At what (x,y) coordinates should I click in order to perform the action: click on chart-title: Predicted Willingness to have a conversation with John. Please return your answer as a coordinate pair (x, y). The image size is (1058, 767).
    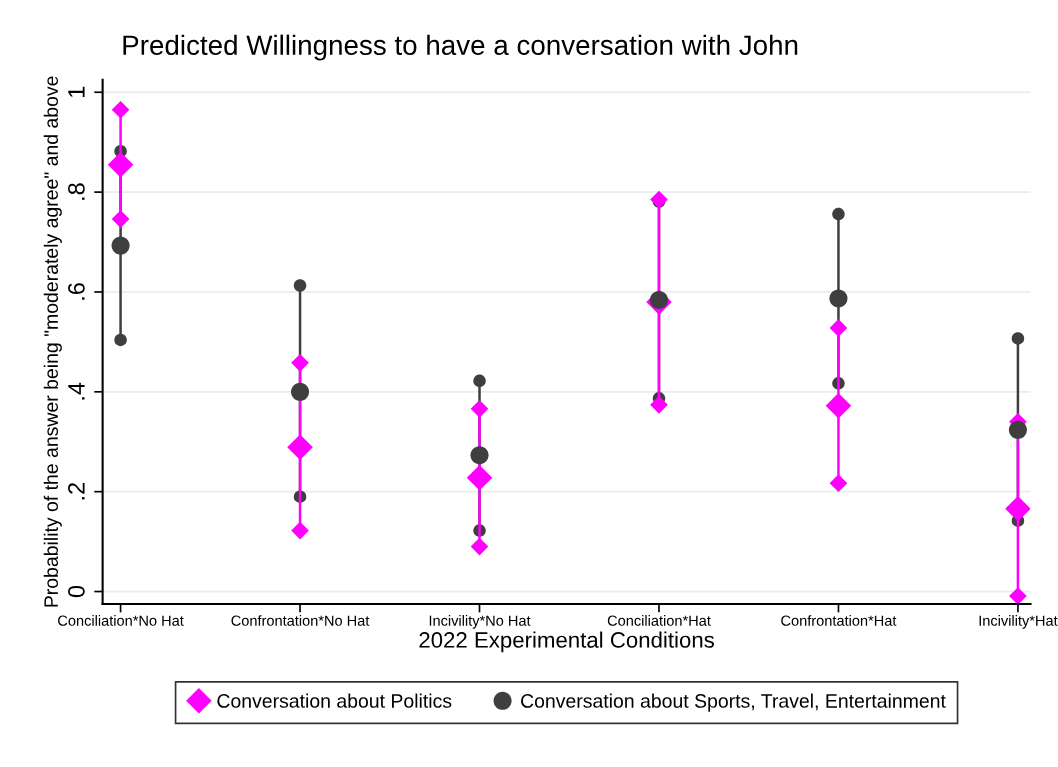
    Looking at the image, I should click on (460, 47).